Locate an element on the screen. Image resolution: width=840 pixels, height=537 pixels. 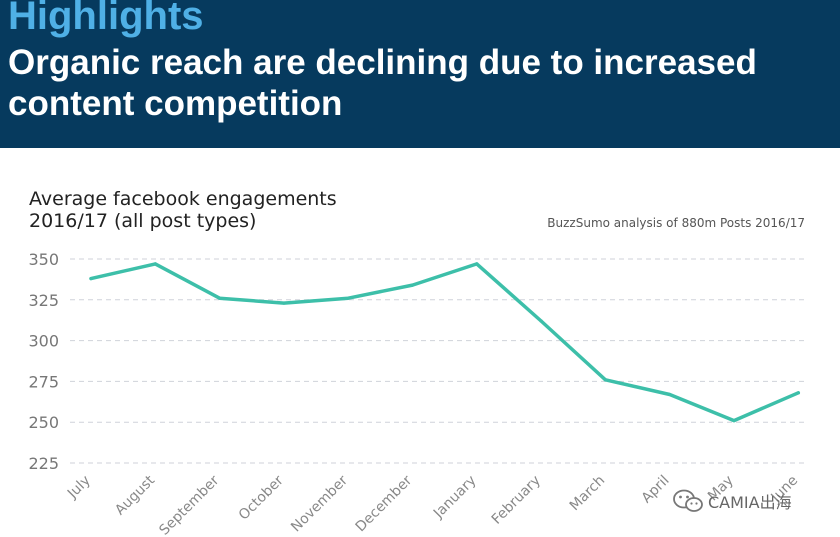
x-tick-label-august: August is located at coordinates (135, 495).